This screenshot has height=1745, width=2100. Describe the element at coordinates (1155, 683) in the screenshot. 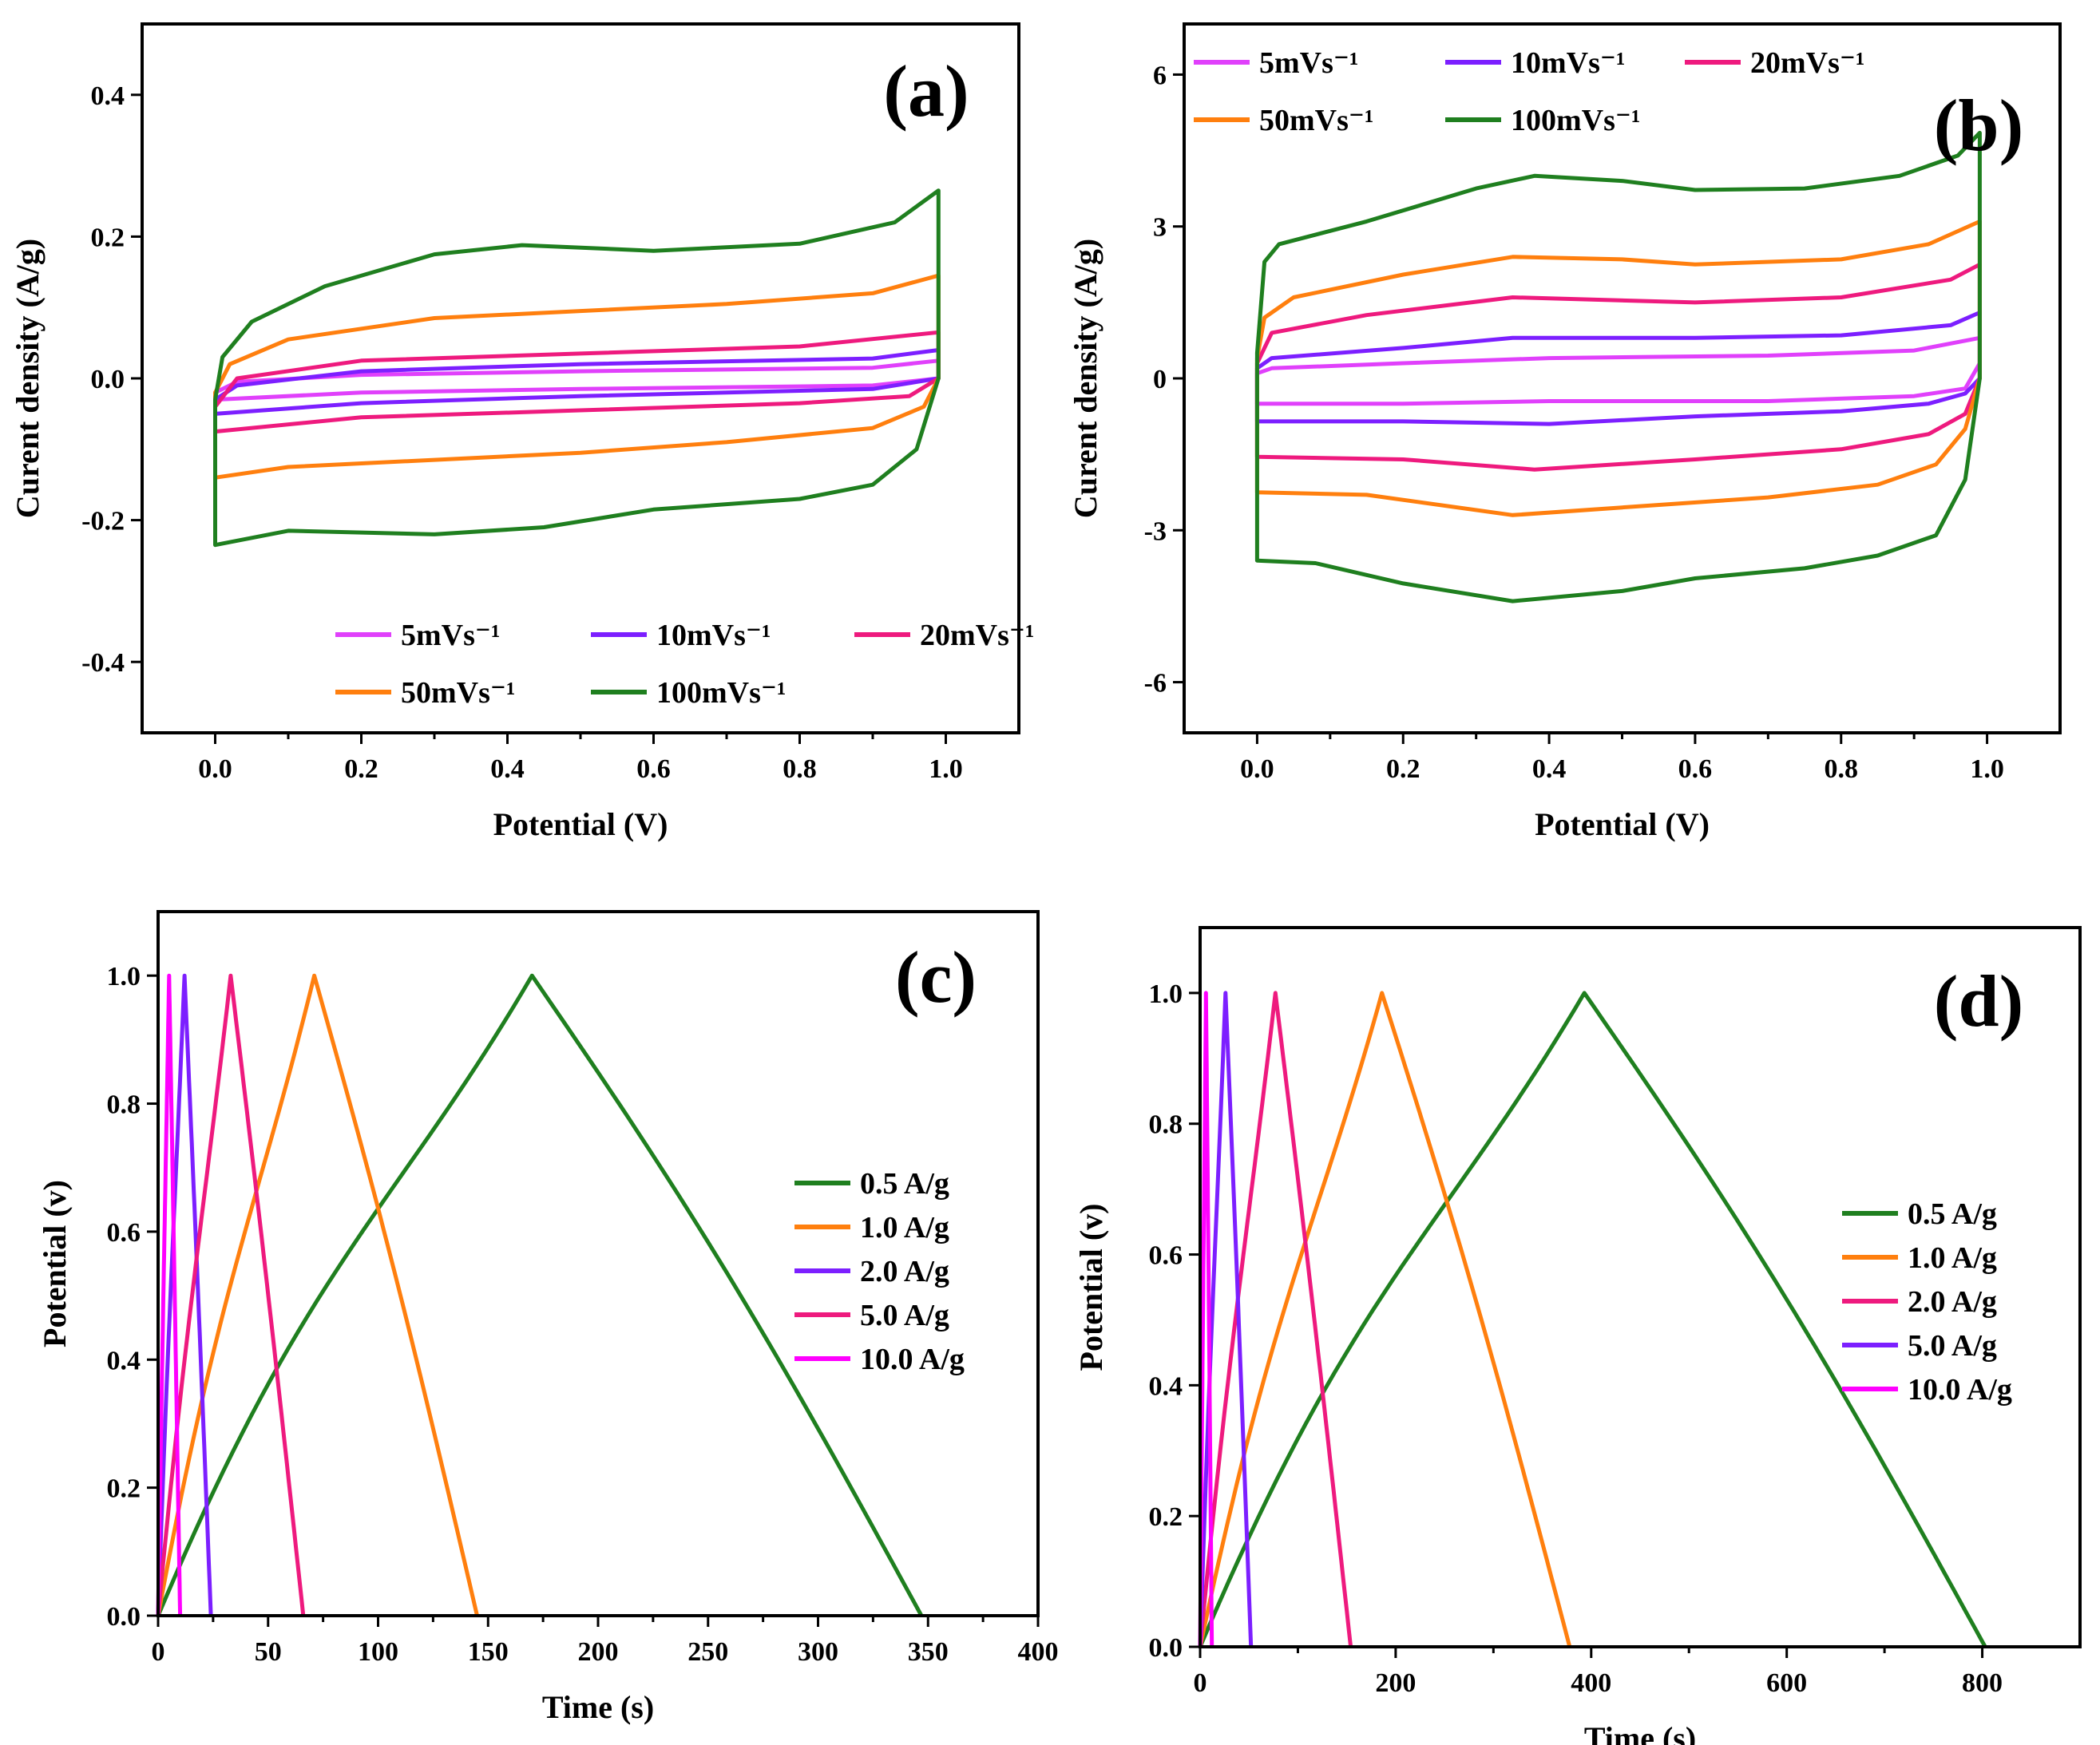

I see `y-tick-label: -6` at that location.